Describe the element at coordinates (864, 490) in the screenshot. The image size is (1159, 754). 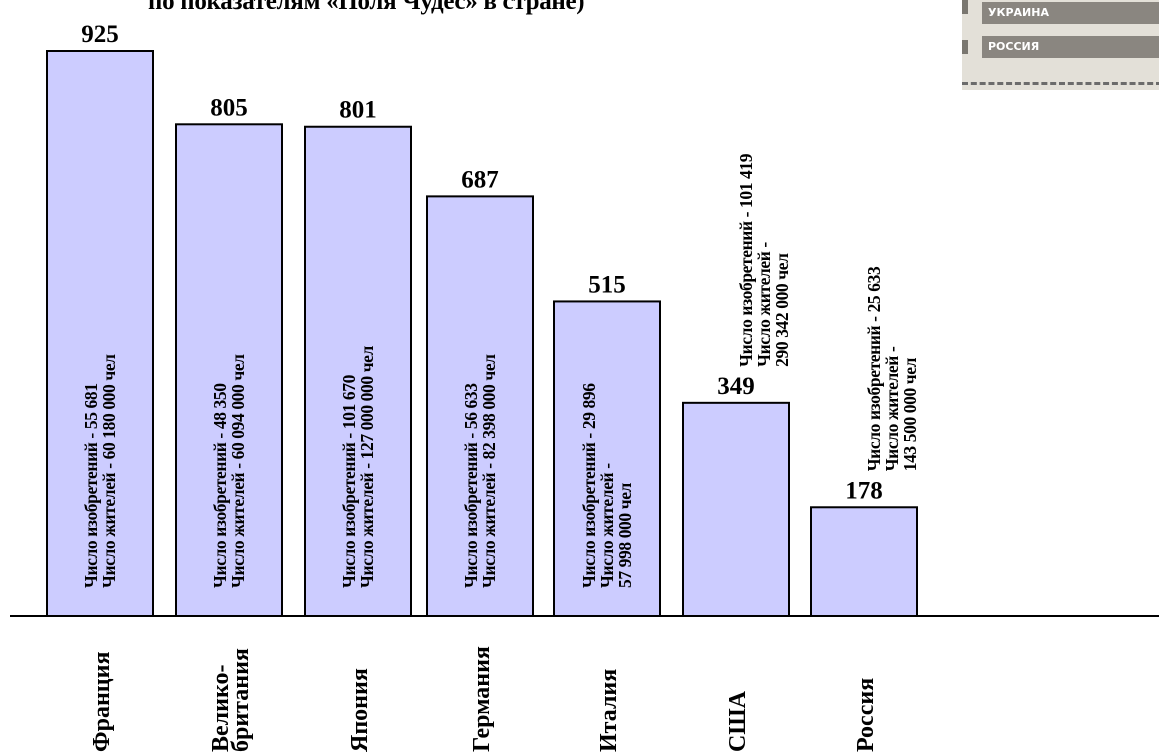
I see `value-label-6: 178` at that location.